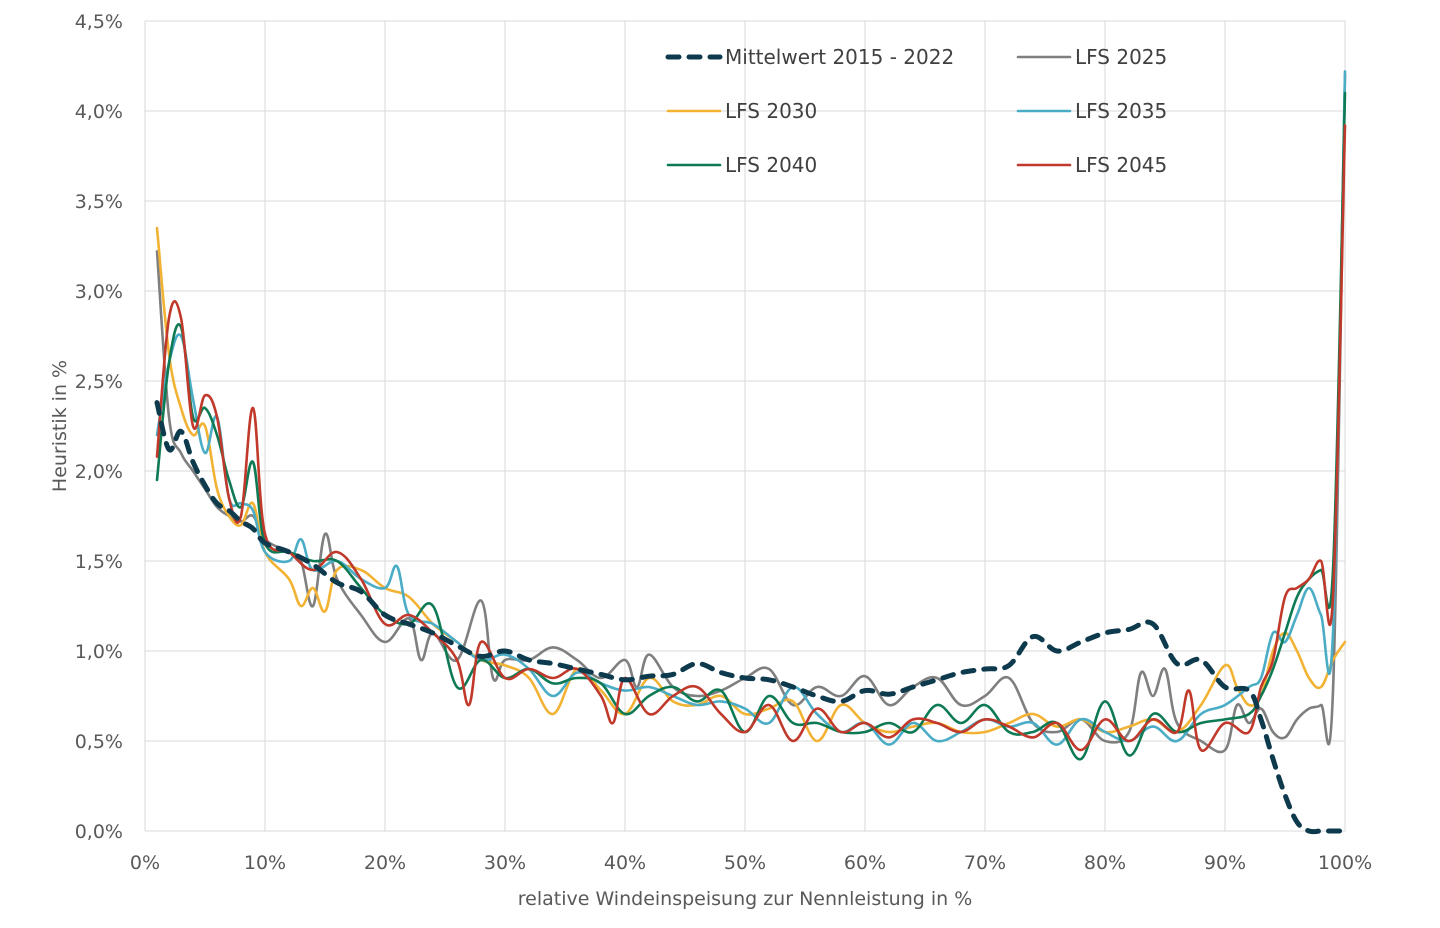  What do you see at coordinates (771, 165) in the screenshot?
I see `legend-label: LFS 2040` at bounding box center [771, 165].